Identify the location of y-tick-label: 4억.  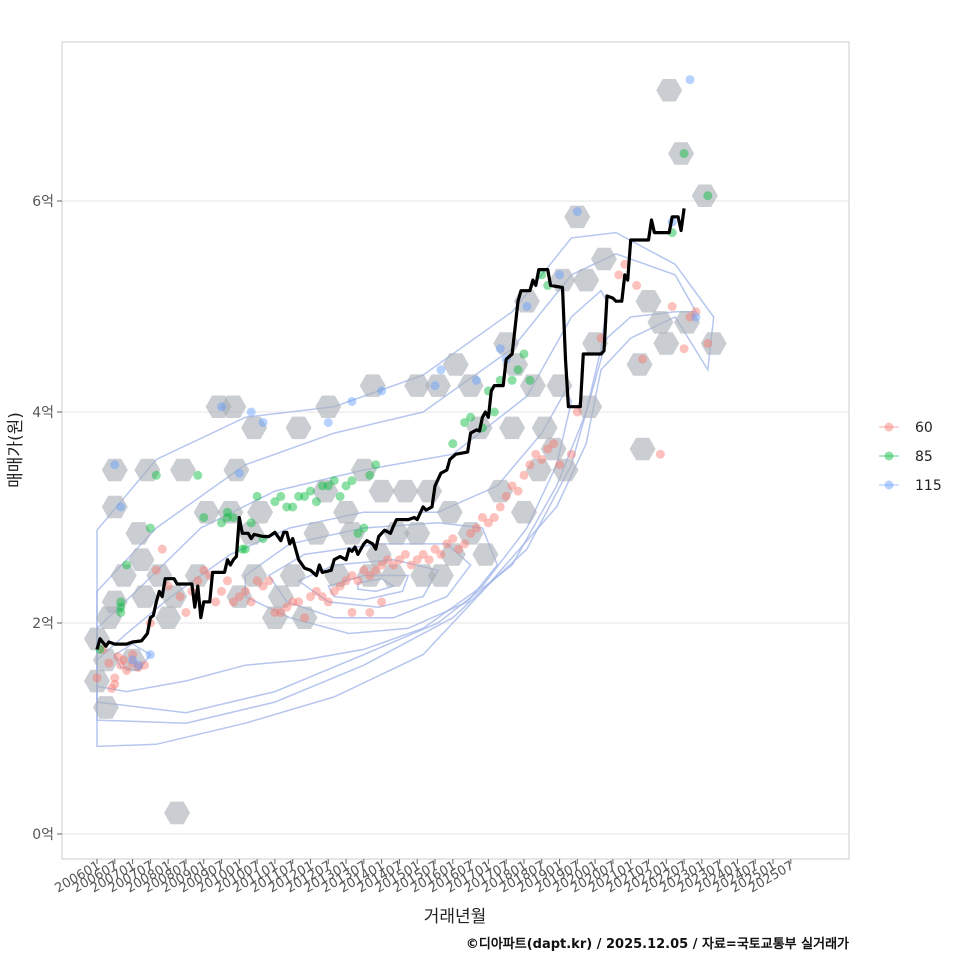
(43, 413).